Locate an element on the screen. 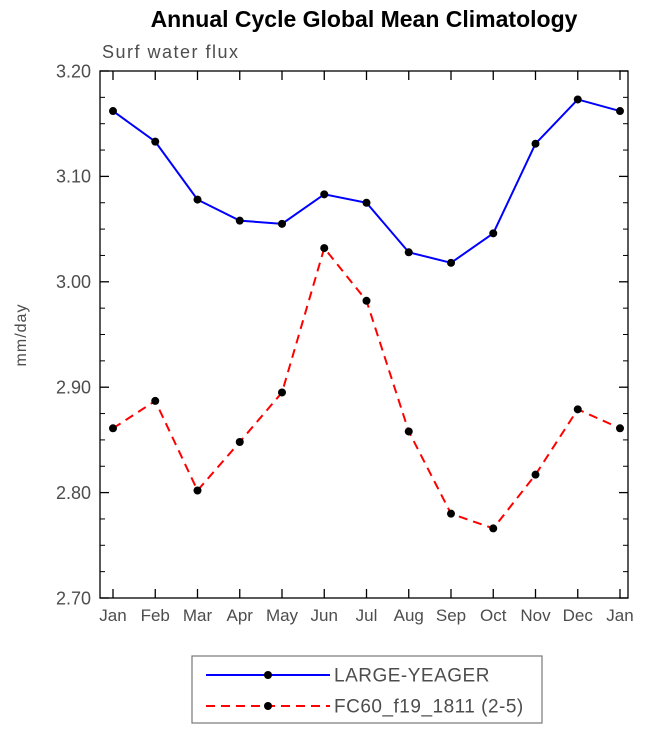  legend-item-fc60: FC60_f19_1811 (2-5) is located at coordinates (365, 707).